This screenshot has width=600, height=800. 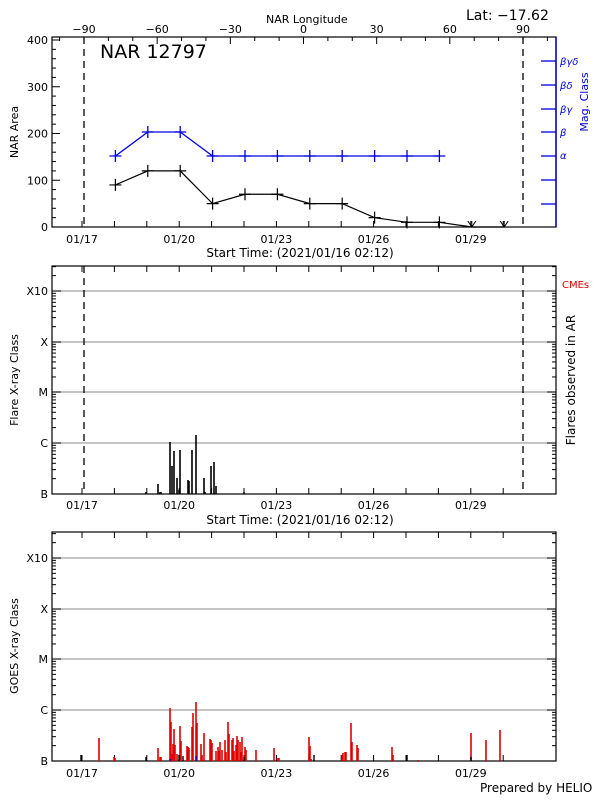 I want to click on top-axis-label: NAR Longitude, so click(x=307, y=19).